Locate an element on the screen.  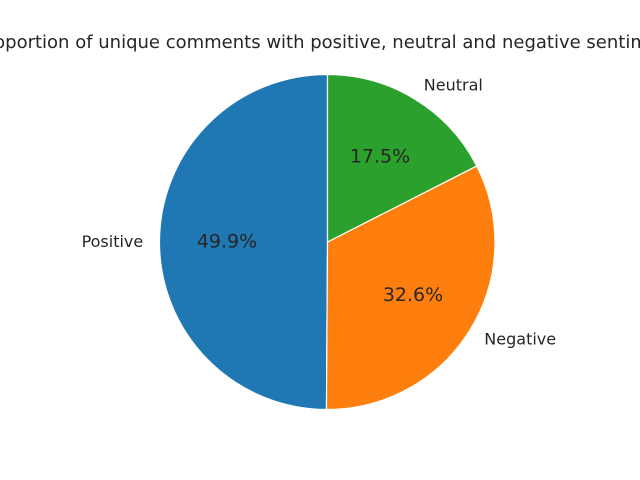
pie-slice-negative is located at coordinates (410, 288).